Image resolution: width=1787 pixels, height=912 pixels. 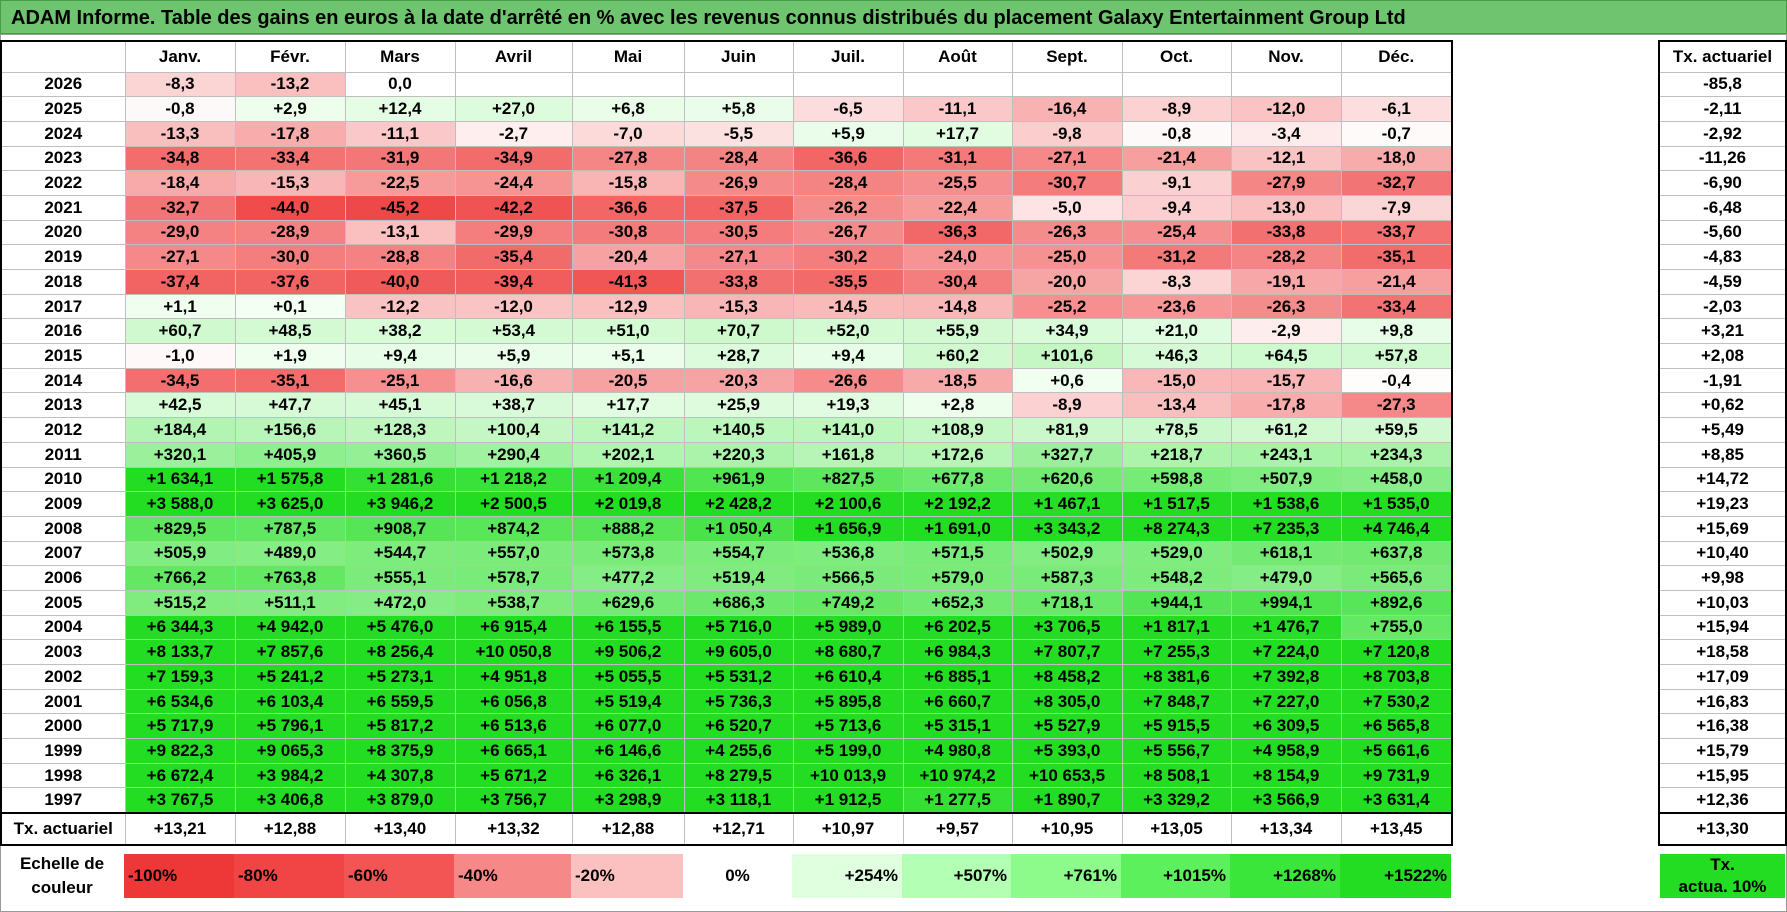 What do you see at coordinates (738, 726) in the screenshot?
I see `gain-cell: +6 520,7` at bounding box center [738, 726].